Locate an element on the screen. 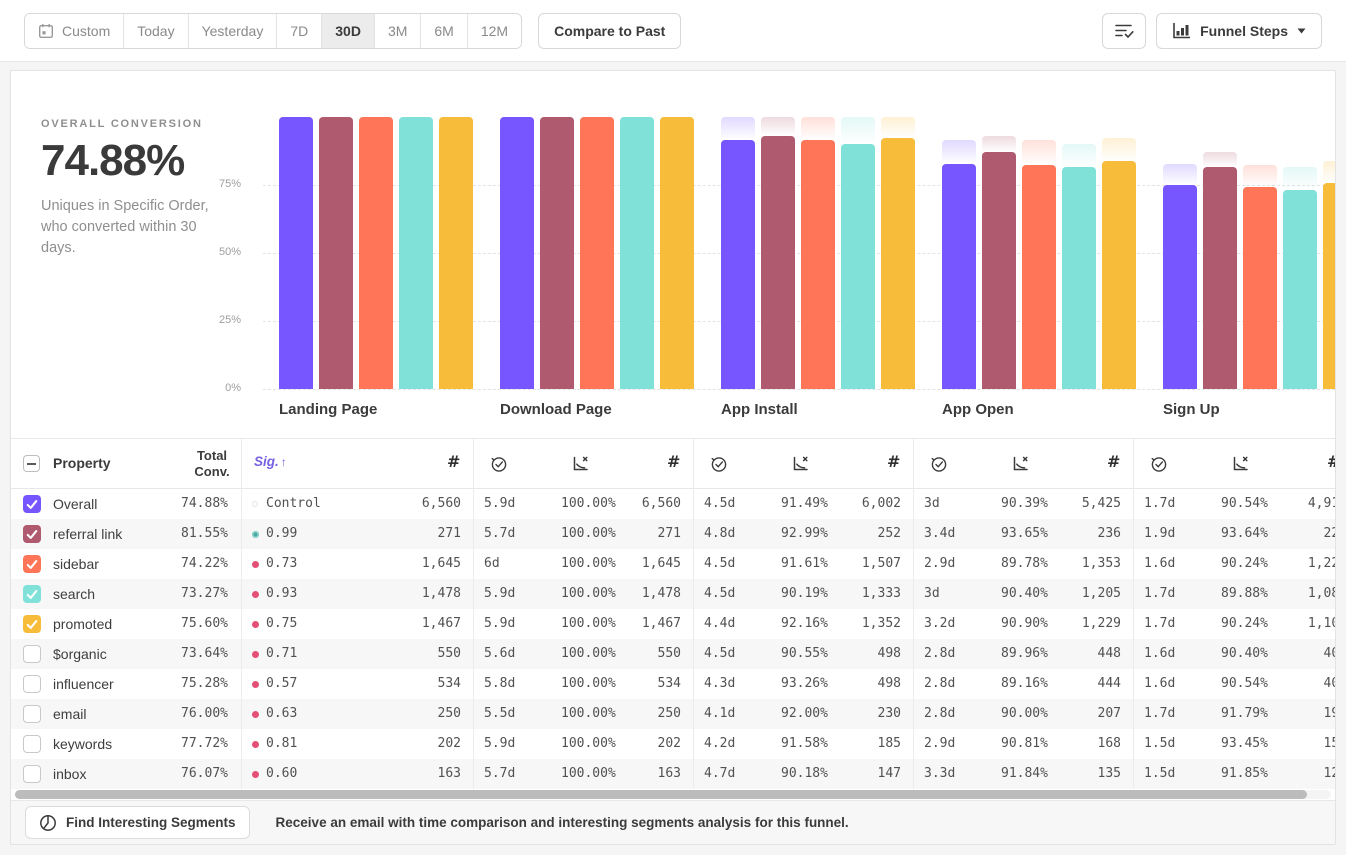 The width and height of the screenshot is (1346, 855). step-rate-value: 90.81% is located at coordinates (1024, 743).